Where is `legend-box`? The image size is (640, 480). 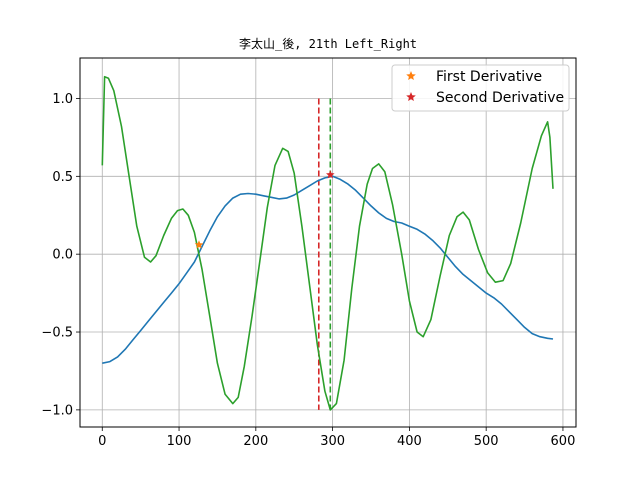
legend-box is located at coordinates (480, 88).